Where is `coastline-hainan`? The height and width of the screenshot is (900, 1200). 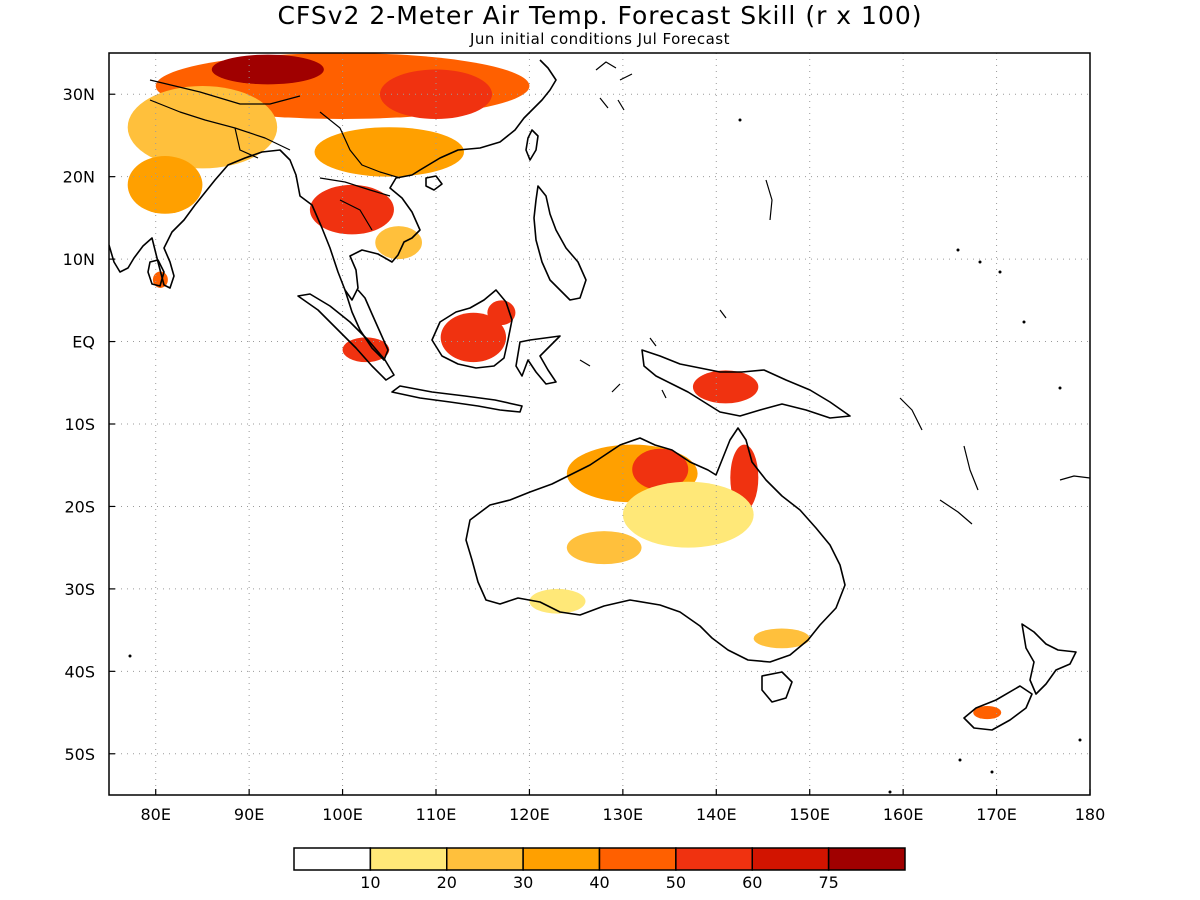 coastline-hainan is located at coordinates (434, 183).